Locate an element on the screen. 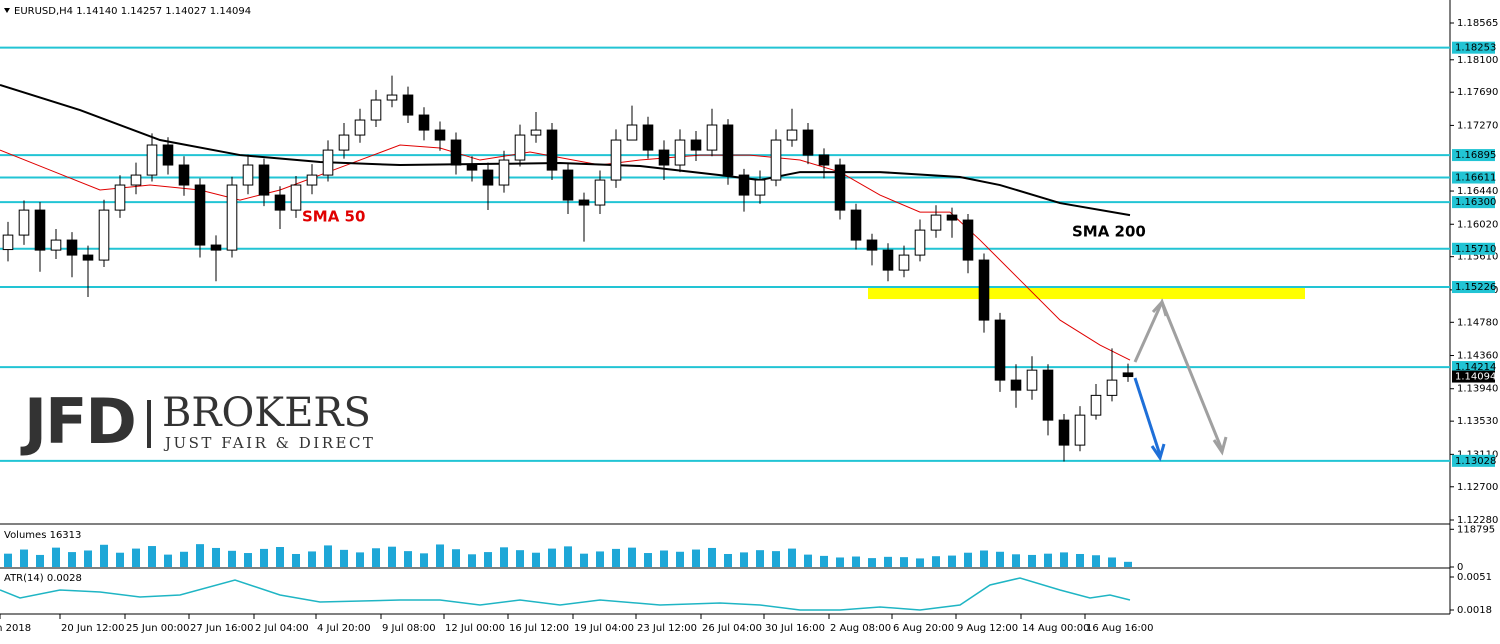 This screenshot has width=1500, height=644. atr-title: ATR(14) 0.0028 is located at coordinates (43, 578).